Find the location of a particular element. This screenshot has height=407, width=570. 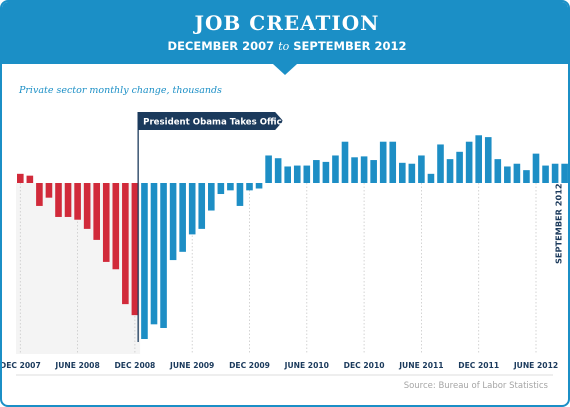

annotation-label: President Obama Takes Office is located at coordinates (215, 123).